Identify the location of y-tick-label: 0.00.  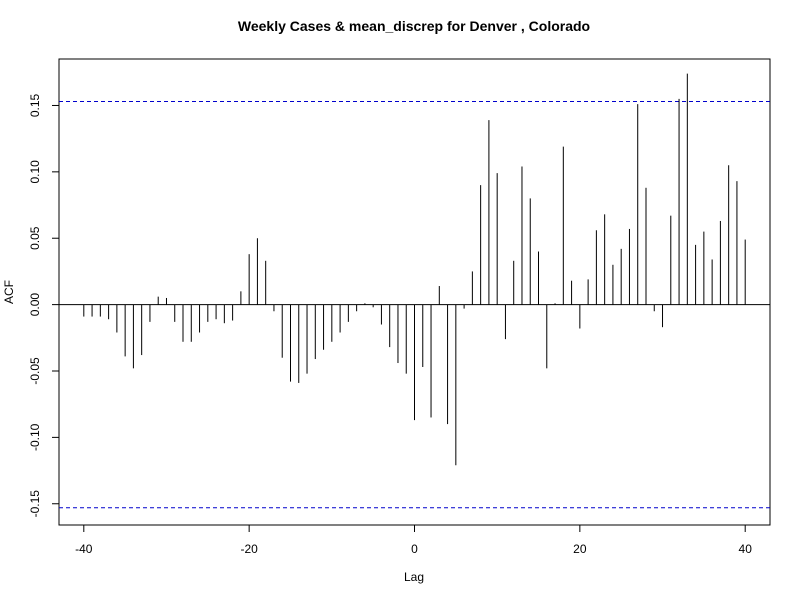
(35, 305).